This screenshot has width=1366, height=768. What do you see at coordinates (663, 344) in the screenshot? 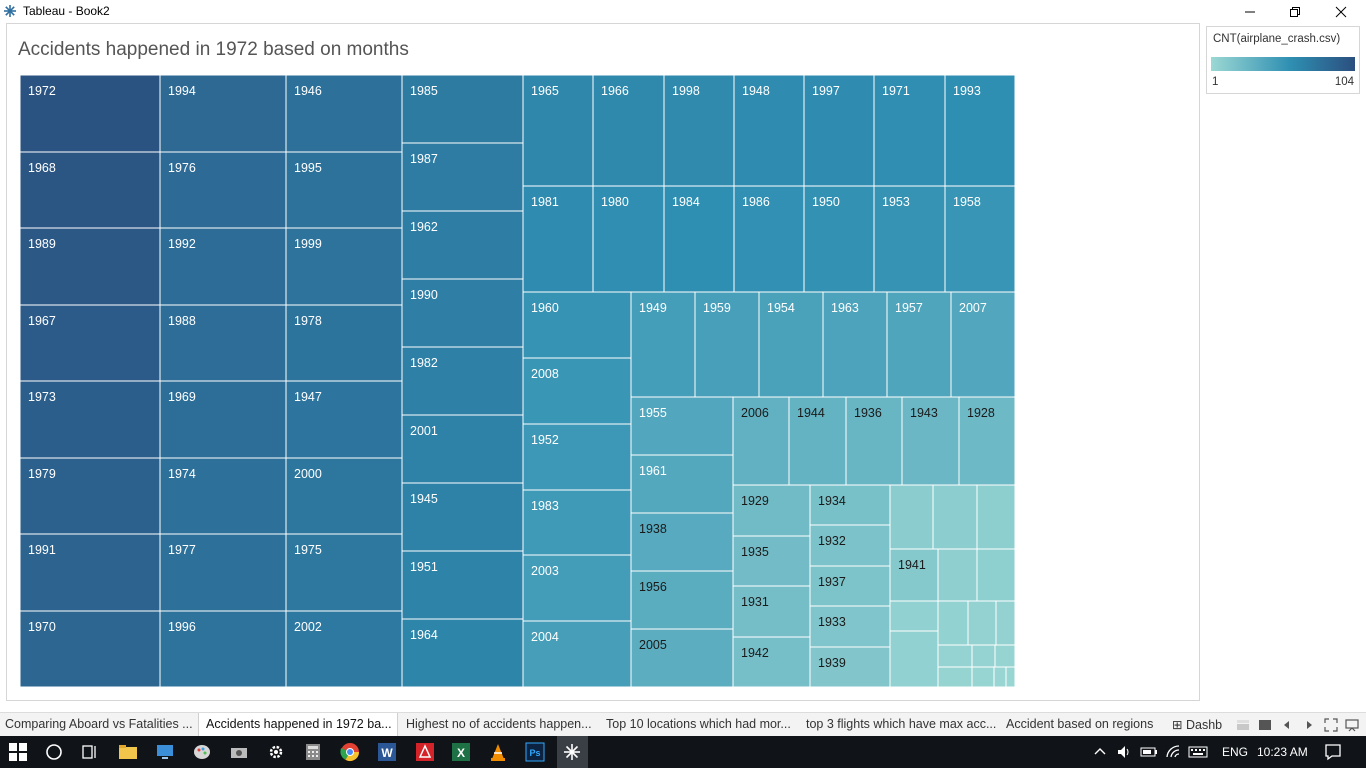
I see `treemap-cell-1949` at bounding box center [663, 344].